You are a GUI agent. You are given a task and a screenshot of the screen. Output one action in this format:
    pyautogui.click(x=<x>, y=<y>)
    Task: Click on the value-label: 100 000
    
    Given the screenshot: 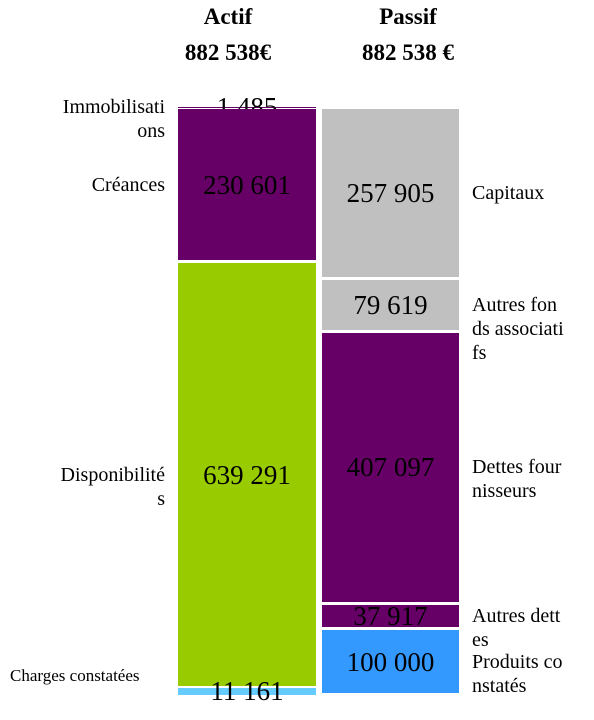 What is the action you would take?
    pyautogui.click(x=390, y=661)
    